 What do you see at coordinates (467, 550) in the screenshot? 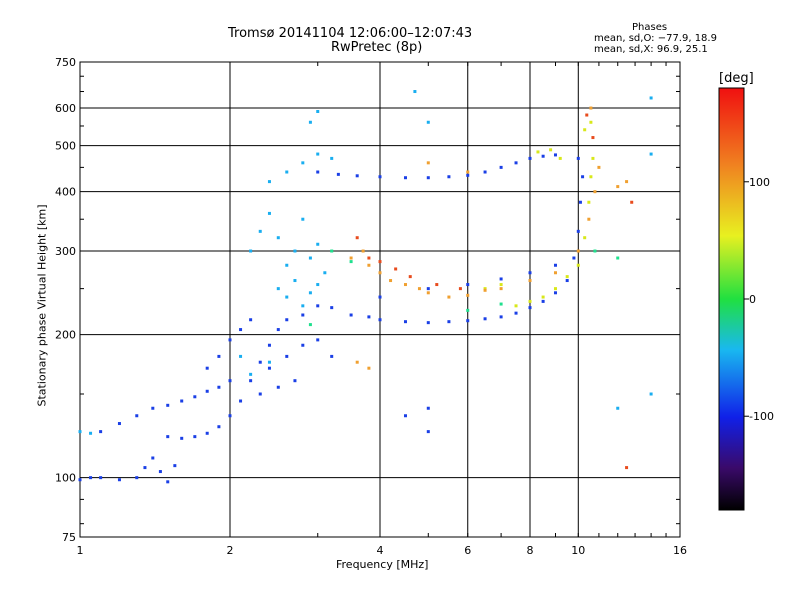
I see `x-tick-label: 6` at bounding box center [467, 550].